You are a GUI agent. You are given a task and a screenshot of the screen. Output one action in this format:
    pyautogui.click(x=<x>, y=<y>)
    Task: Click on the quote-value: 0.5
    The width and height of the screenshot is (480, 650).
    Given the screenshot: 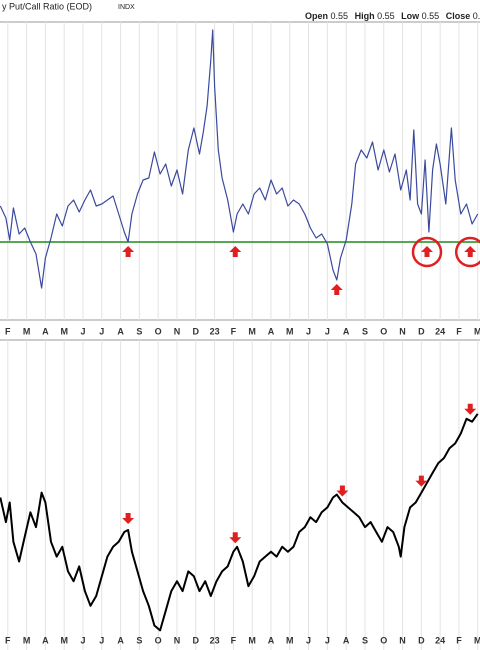 What is the action you would take?
    pyautogui.click(x=476, y=16)
    